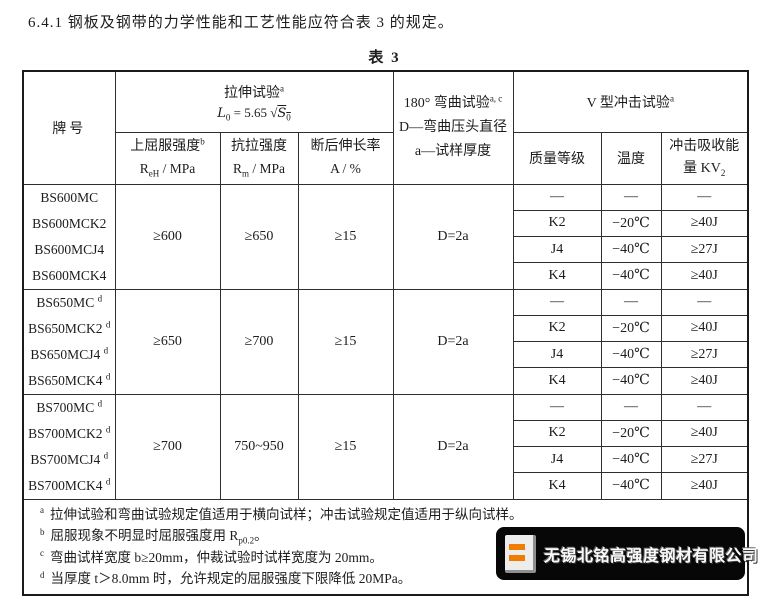  Describe the element at coordinates (259, 341) in the screenshot. I see `tensile-strength-cell: ≥700` at that location.